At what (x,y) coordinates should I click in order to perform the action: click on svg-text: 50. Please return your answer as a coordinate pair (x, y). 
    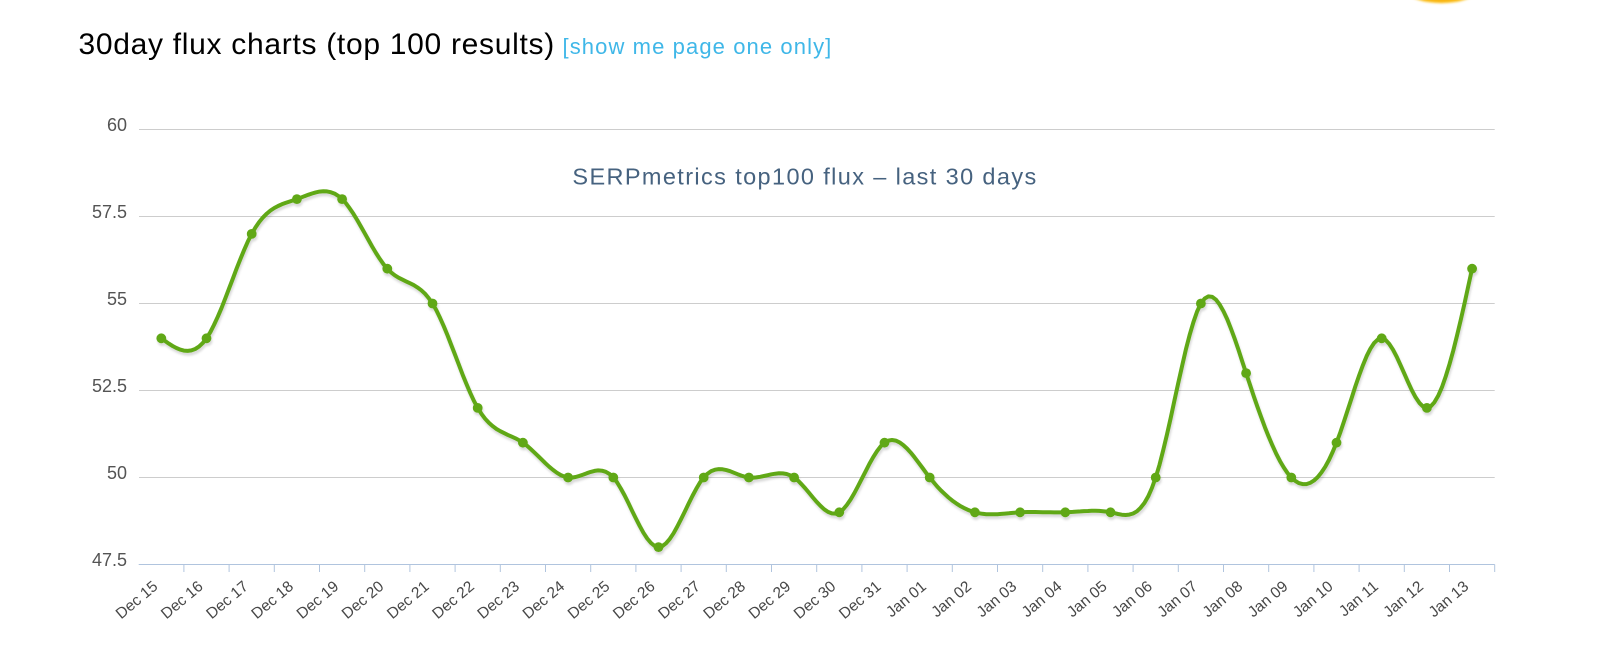
    Looking at the image, I should click on (117, 473).